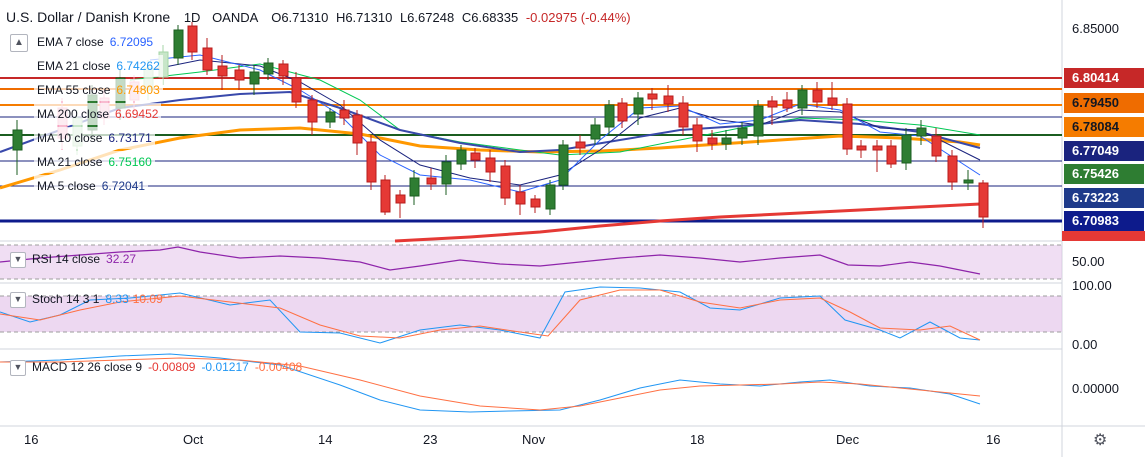 This screenshot has width=1145, height=457. I want to click on x-axis-label: 14, so click(325, 439).